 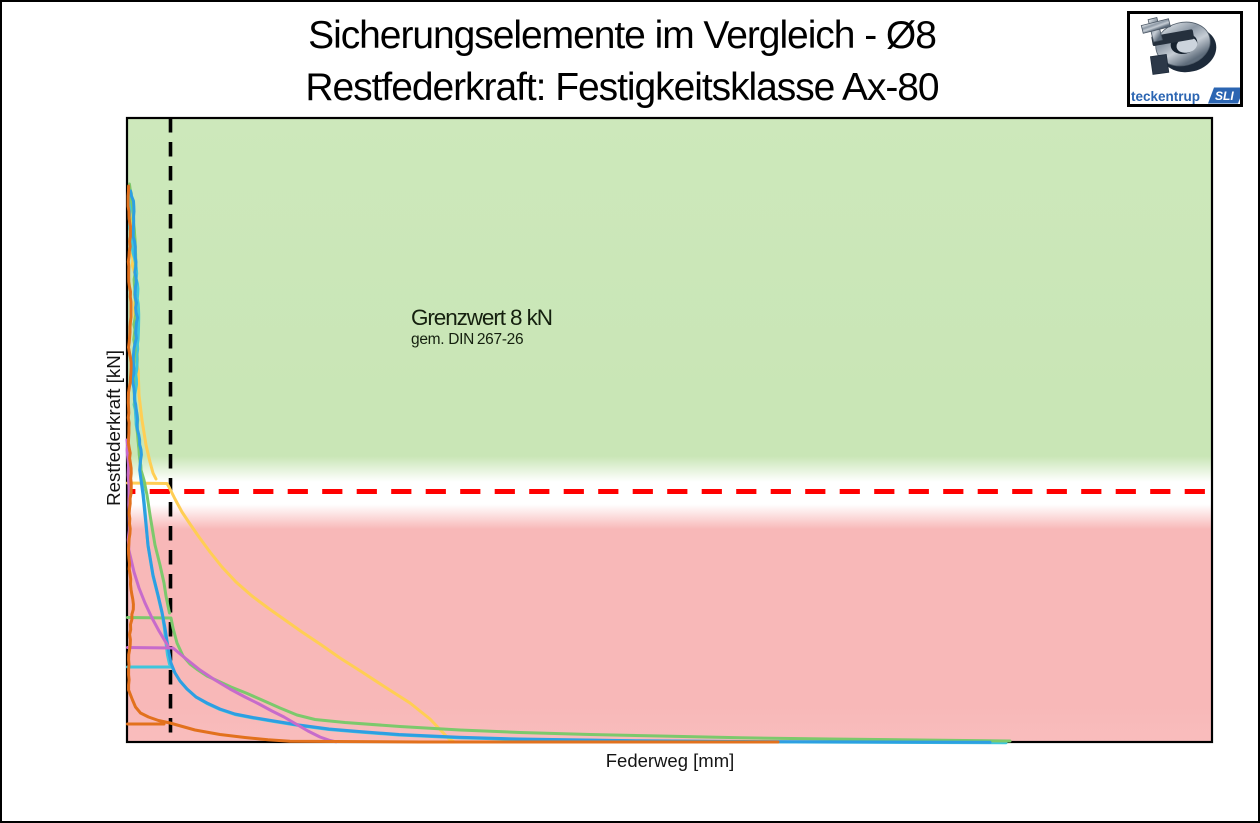 What do you see at coordinates (1165, 96) in the screenshot?
I see `svg-text: teckentrup` at bounding box center [1165, 96].